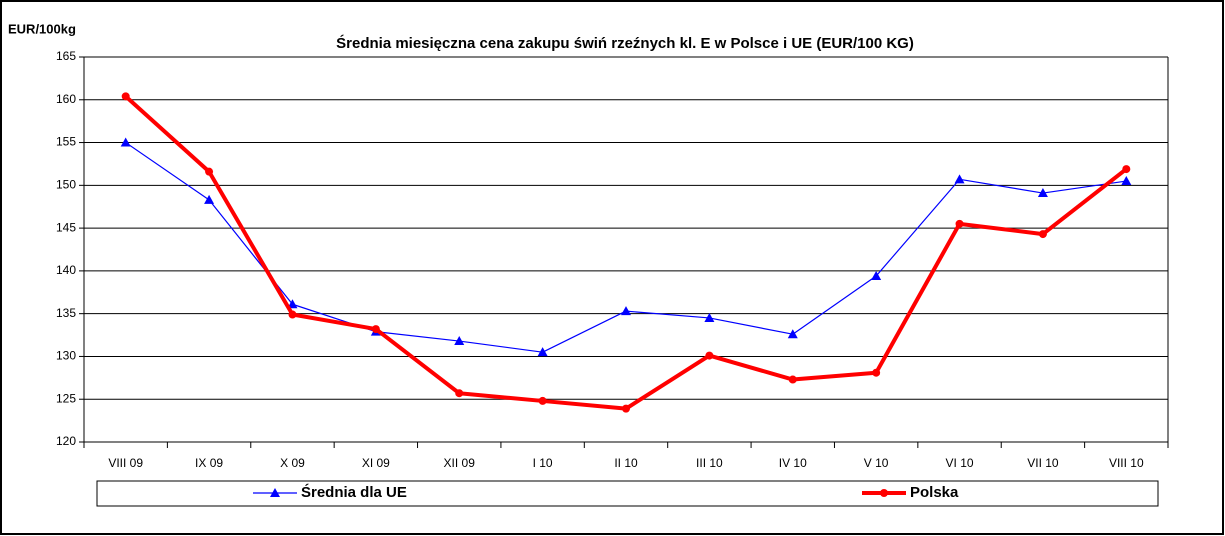 The width and height of the screenshot is (1225, 536). What do you see at coordinates (709, 463) in the screenshot?
I see `x-tick-label: III 10` at bounding box center [709, 463].